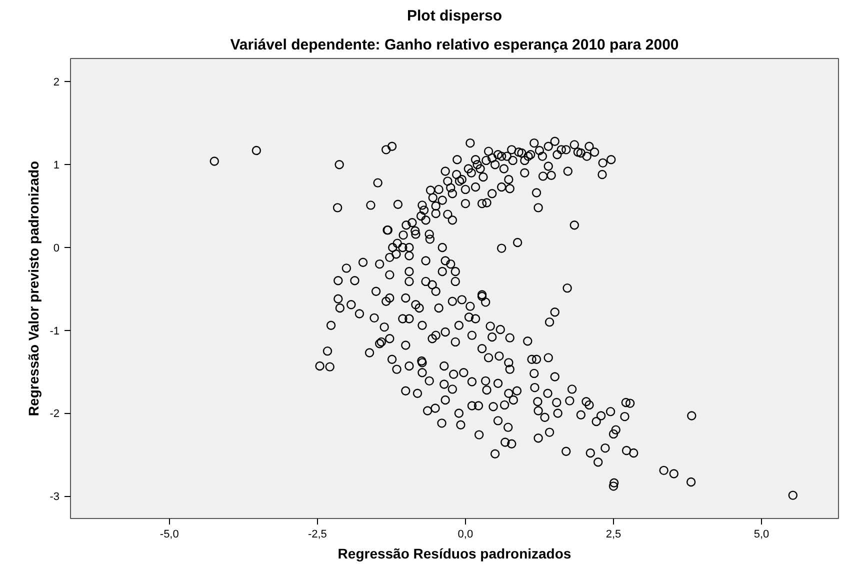 Image resolution: width=857 pixels, height=583 pixels. Describe the element at coordinates (55, 497) in the screenshot. I see `y-tick-label: -3` at that location.